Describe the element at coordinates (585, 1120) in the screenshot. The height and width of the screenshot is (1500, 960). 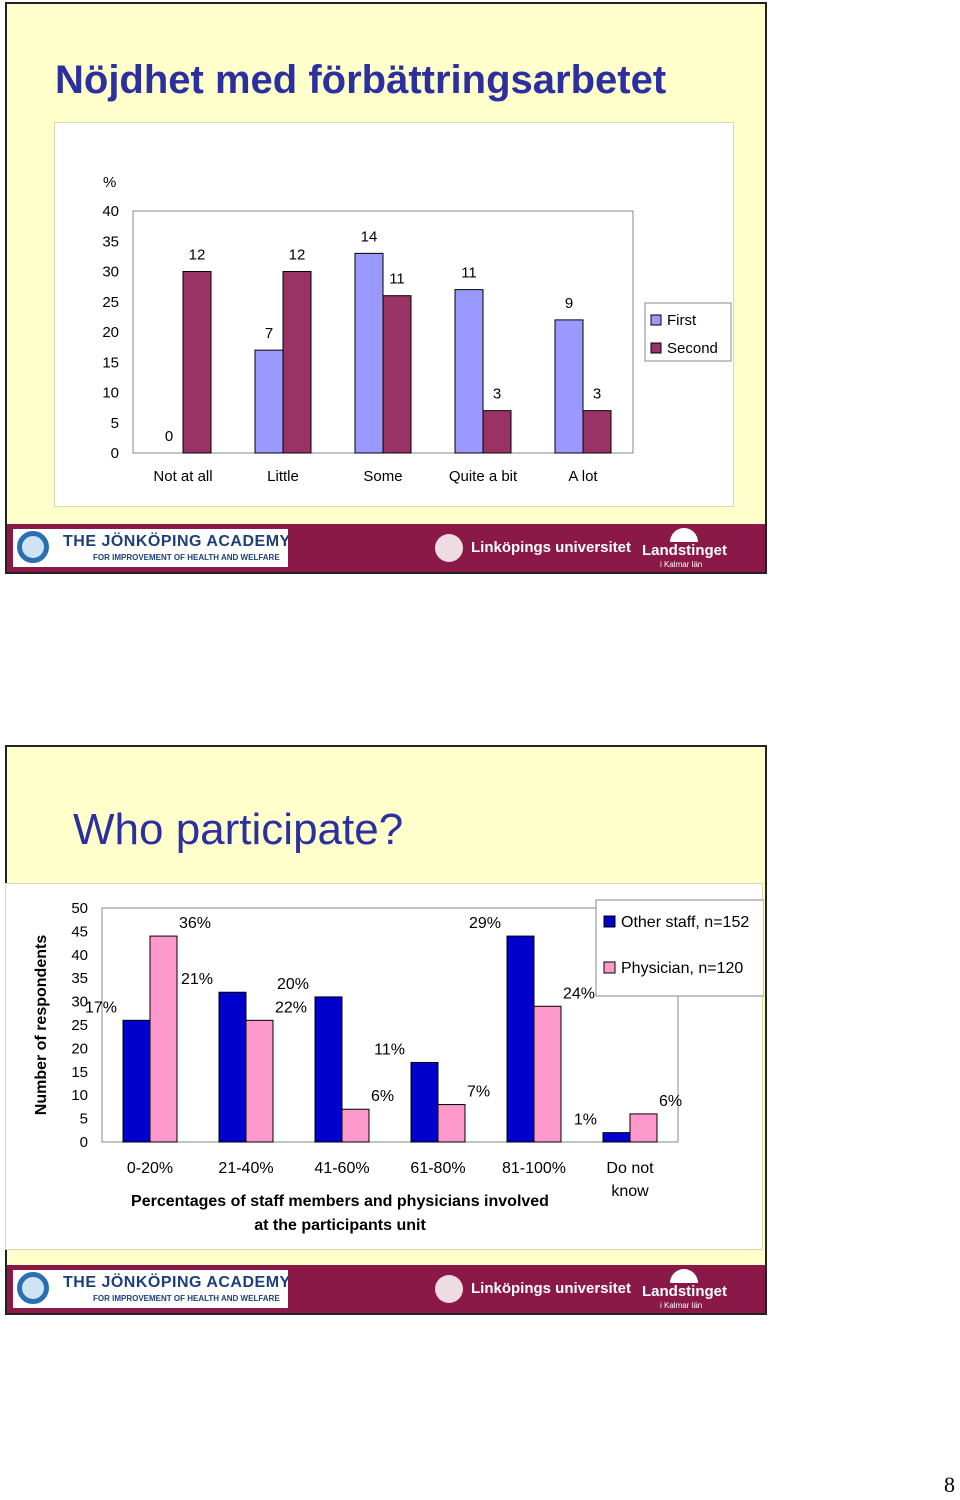
I see `data-label: 1%` at that location.